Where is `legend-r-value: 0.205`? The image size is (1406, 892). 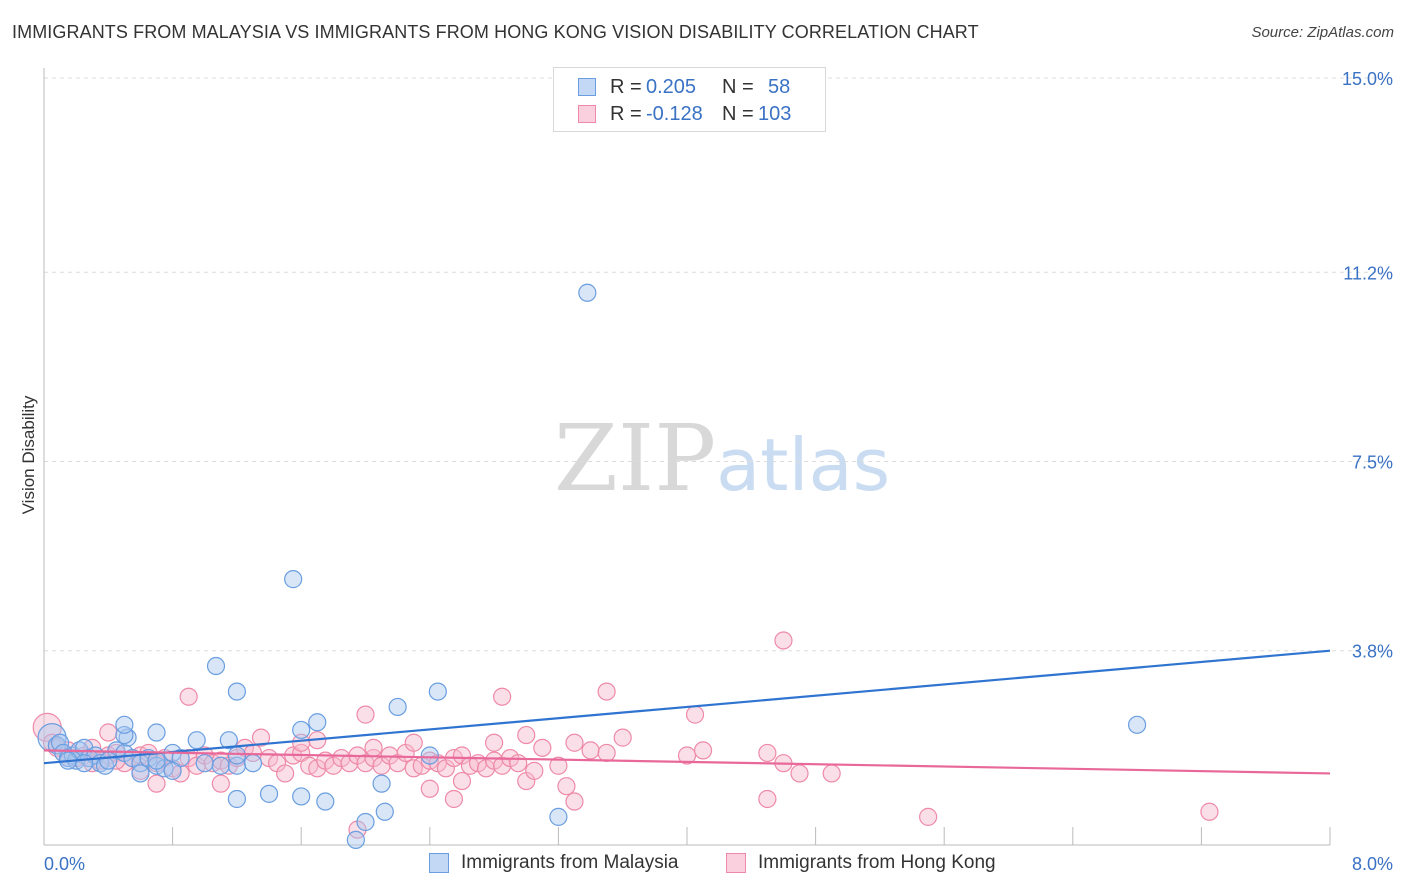 legend-r-value: 0.205 is located at coordinates (671, 86).